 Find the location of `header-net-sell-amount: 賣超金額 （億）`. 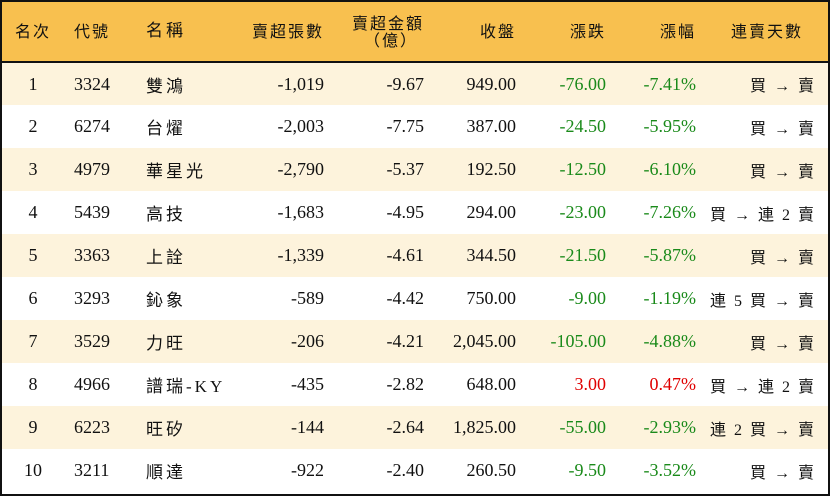

header-net-sell-amount: 賣超金額 （億） is located at coordinates (384, 32).